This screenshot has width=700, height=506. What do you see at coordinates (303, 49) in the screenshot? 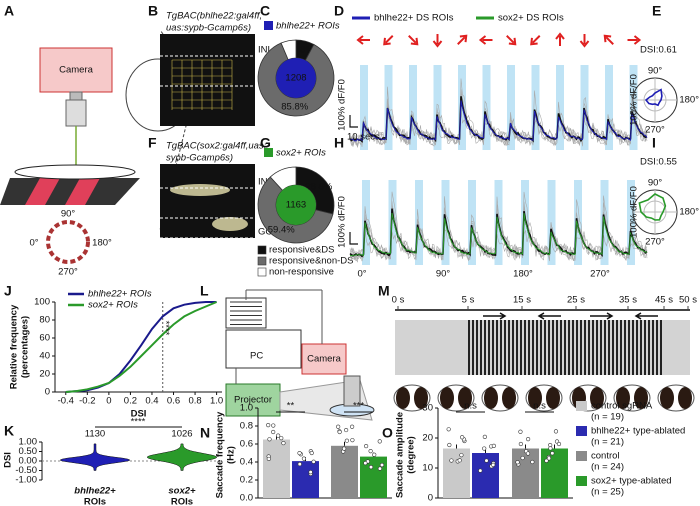
I see `slice-label: 7.8%` at bounding box center [303, 49].